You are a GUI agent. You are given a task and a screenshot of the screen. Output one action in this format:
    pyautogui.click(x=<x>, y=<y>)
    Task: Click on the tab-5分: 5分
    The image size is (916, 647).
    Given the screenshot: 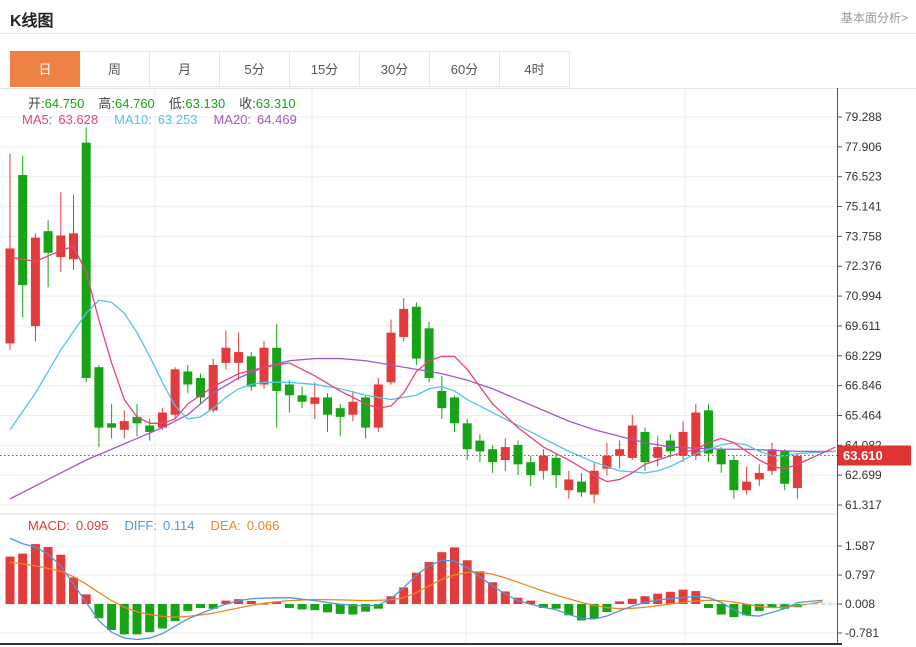 What is the action you would take?
    pyautogui.click(x=255, y=69)
    